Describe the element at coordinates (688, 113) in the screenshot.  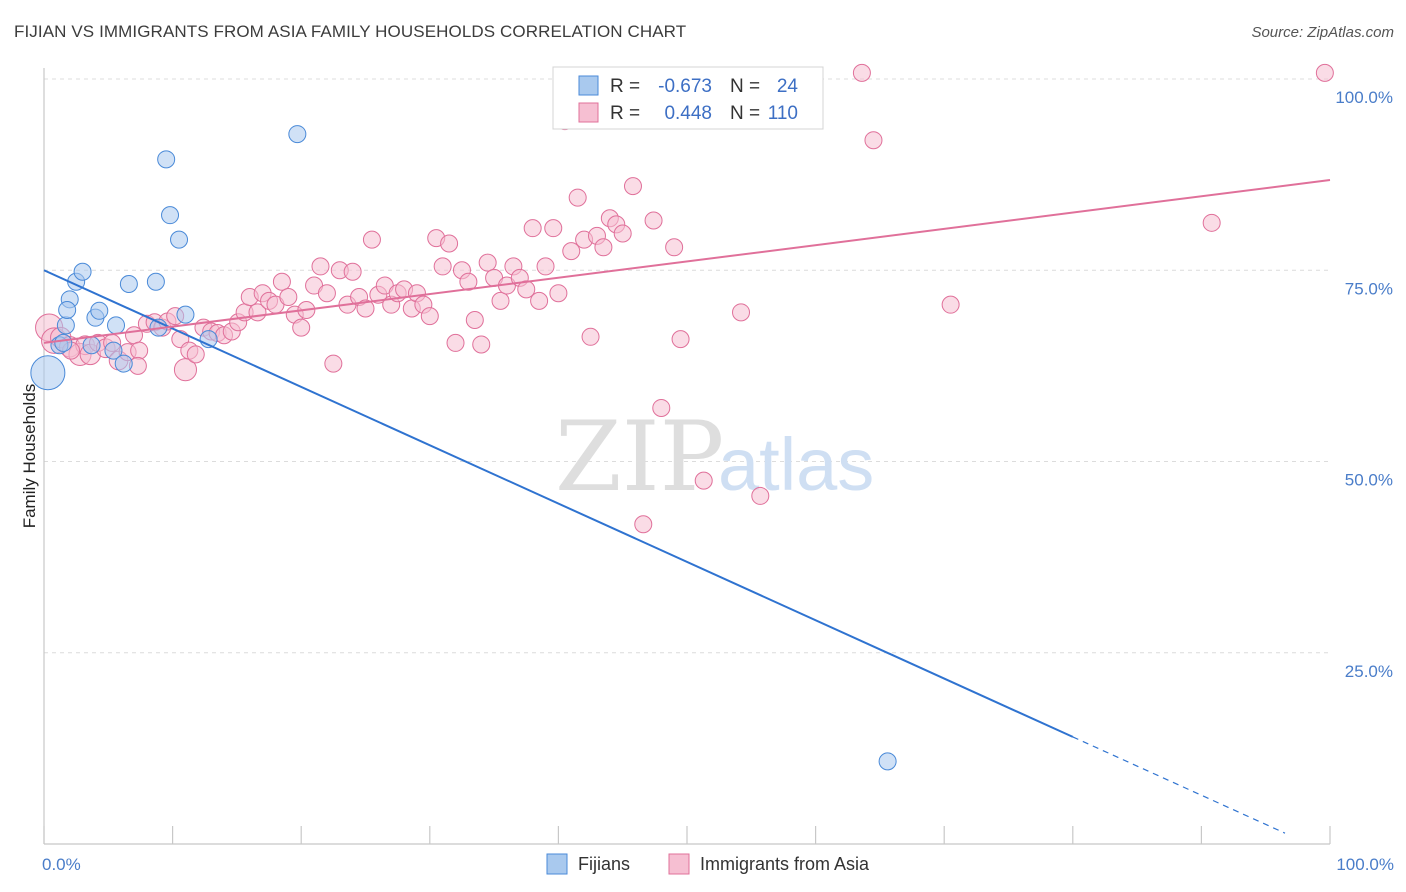
I see `immigrants-r-value: 0.448` at that location.